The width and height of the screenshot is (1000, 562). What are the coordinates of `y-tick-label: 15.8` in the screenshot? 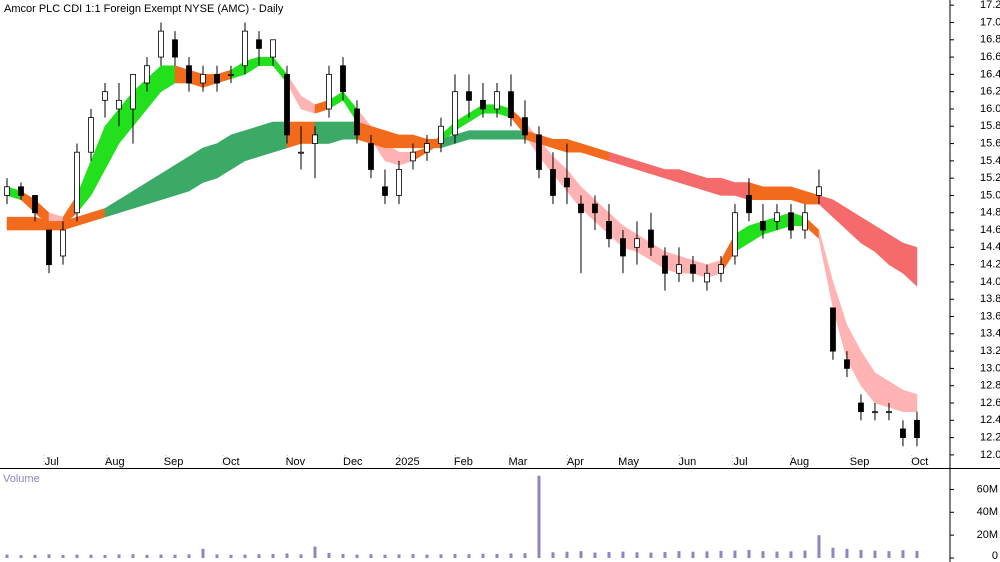 It's located at (990, 126).